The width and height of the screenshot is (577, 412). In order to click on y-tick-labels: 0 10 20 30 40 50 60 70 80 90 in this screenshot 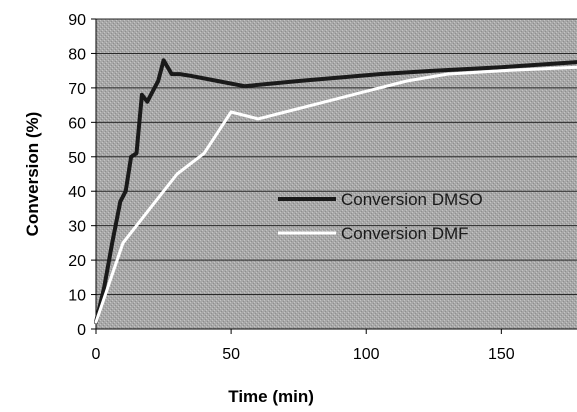, I will do `click(77, 175)`.